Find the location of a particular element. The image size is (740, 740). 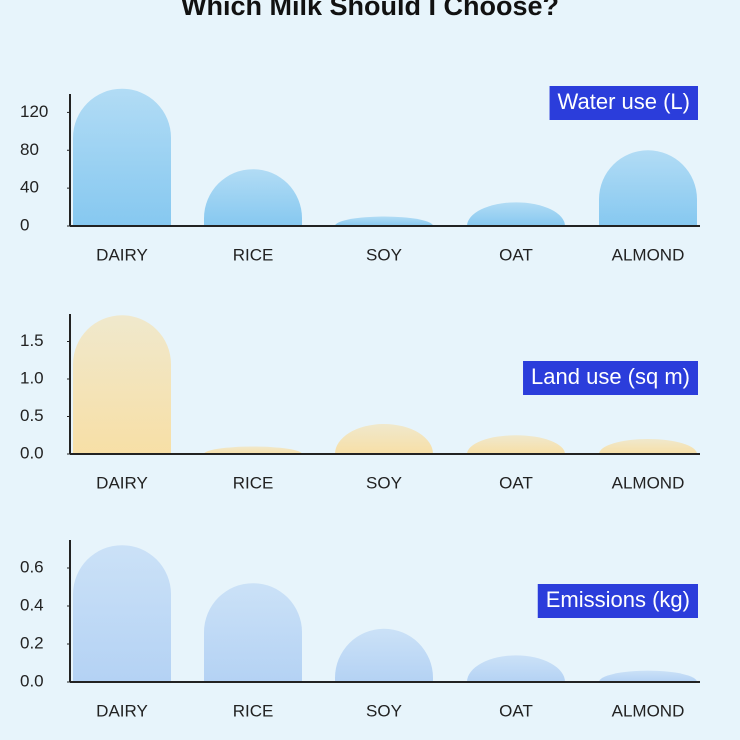

chart-title: Emissions (kg) is located at coordinates (618, 599).